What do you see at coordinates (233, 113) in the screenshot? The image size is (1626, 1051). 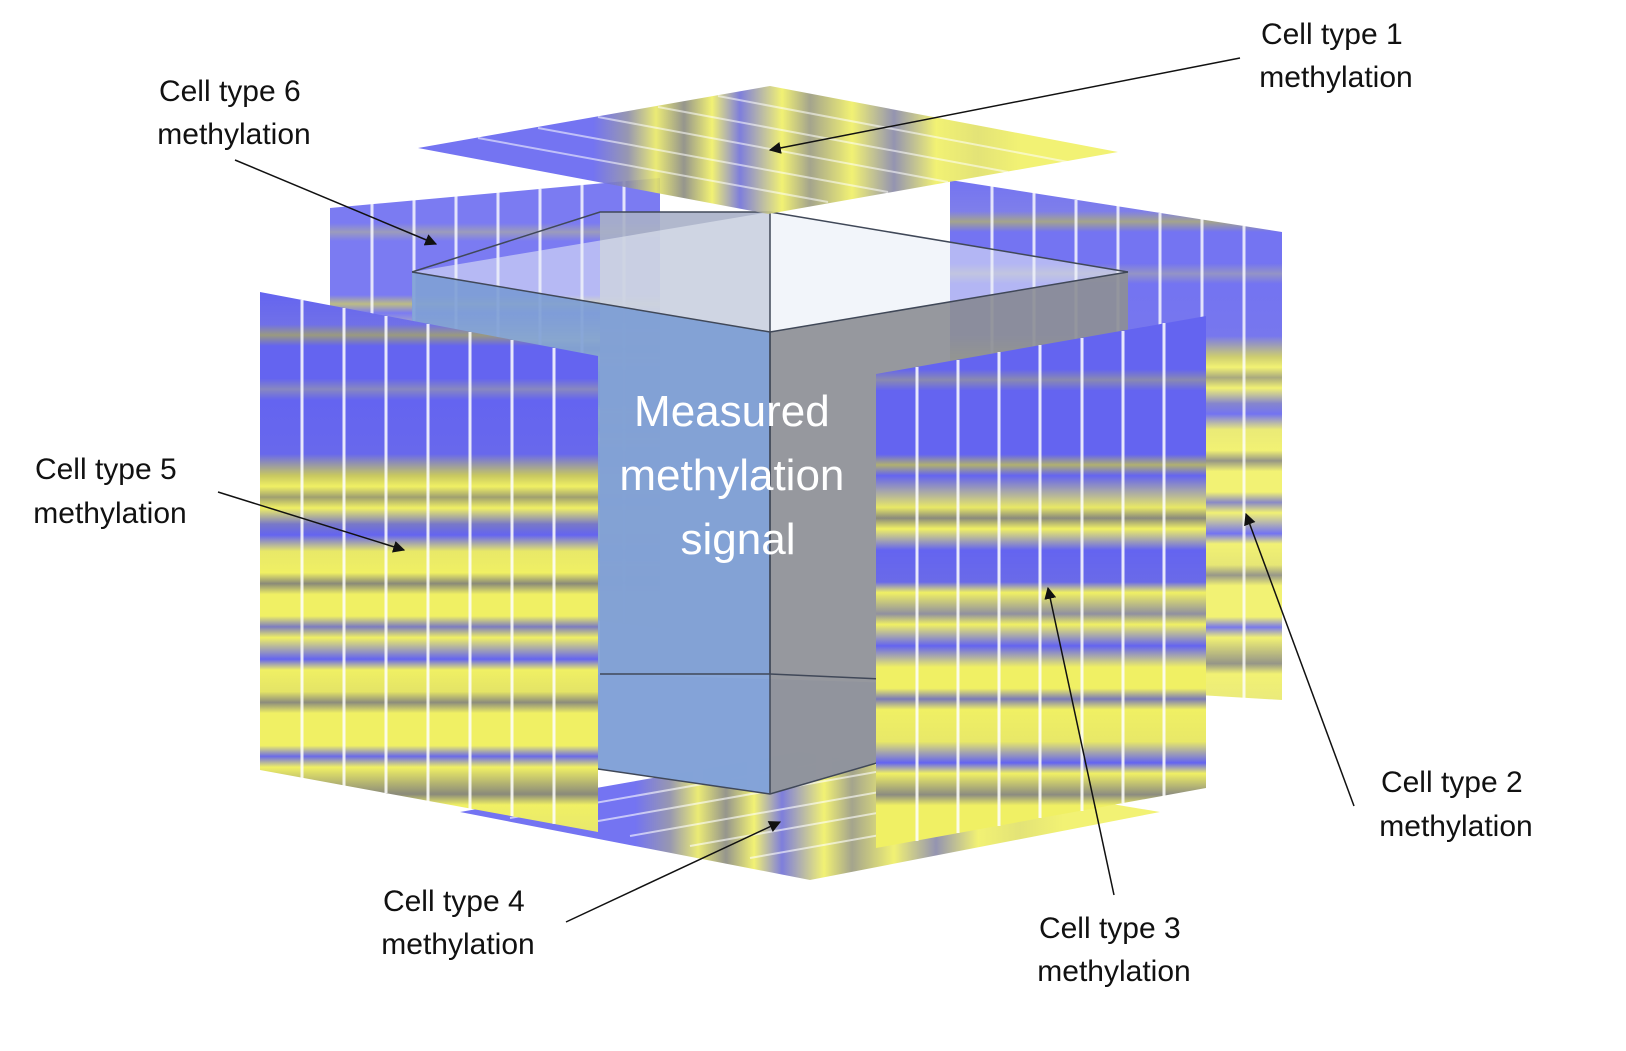 I see `label-cell-type-6: Cell type 6 methylation` at bounding box center [233, 113].